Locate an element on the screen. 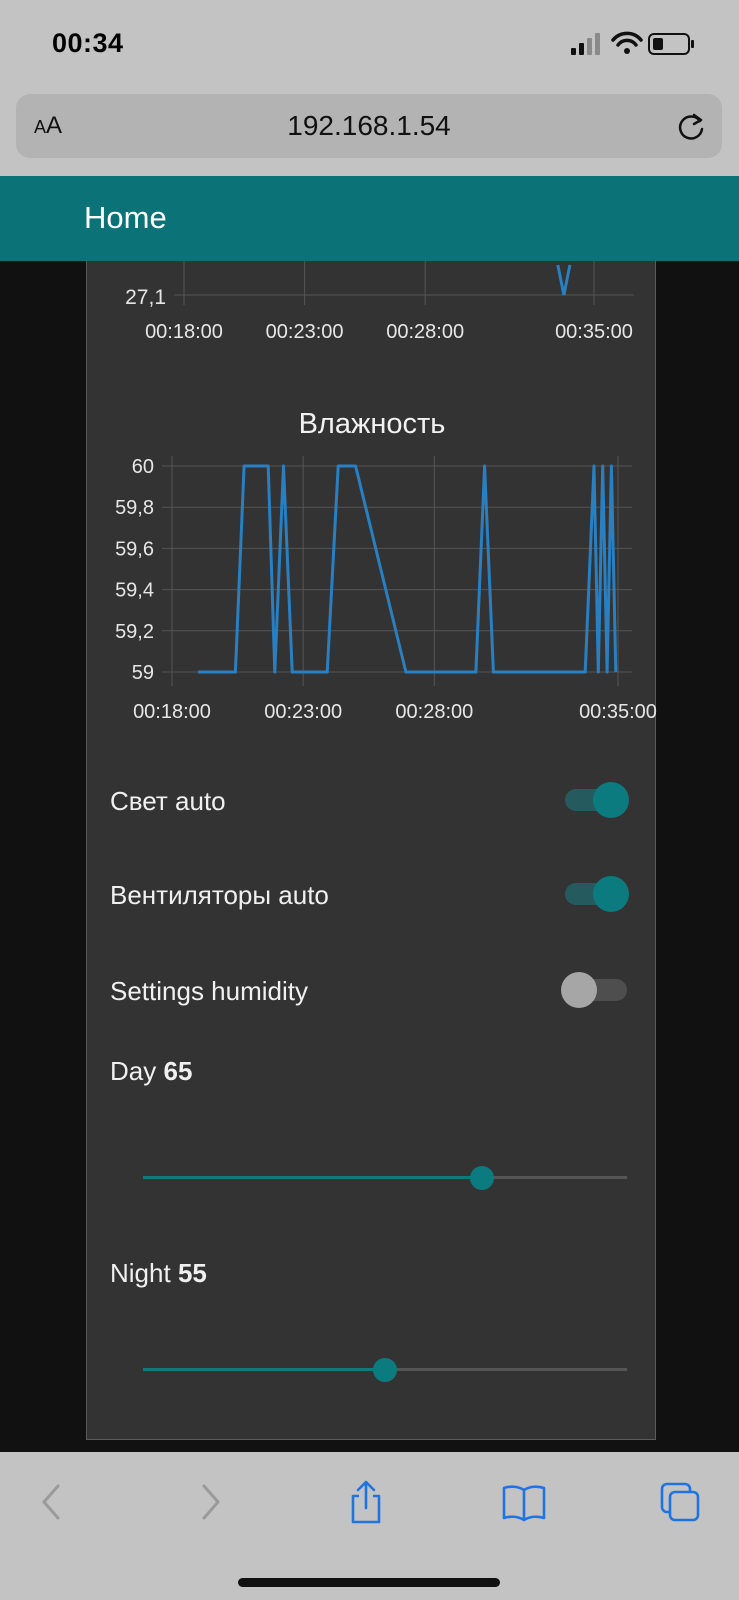 The width and height of the screenshot is (739, 1600). humidity-x-tick-label: 00:35:00 is located at coordinates (618, 712).